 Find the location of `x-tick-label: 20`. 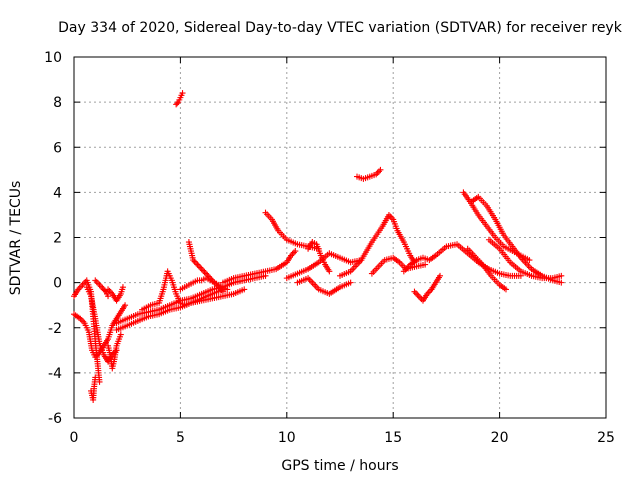

x-tick-label: 20 is located at coordinates (500, 438).